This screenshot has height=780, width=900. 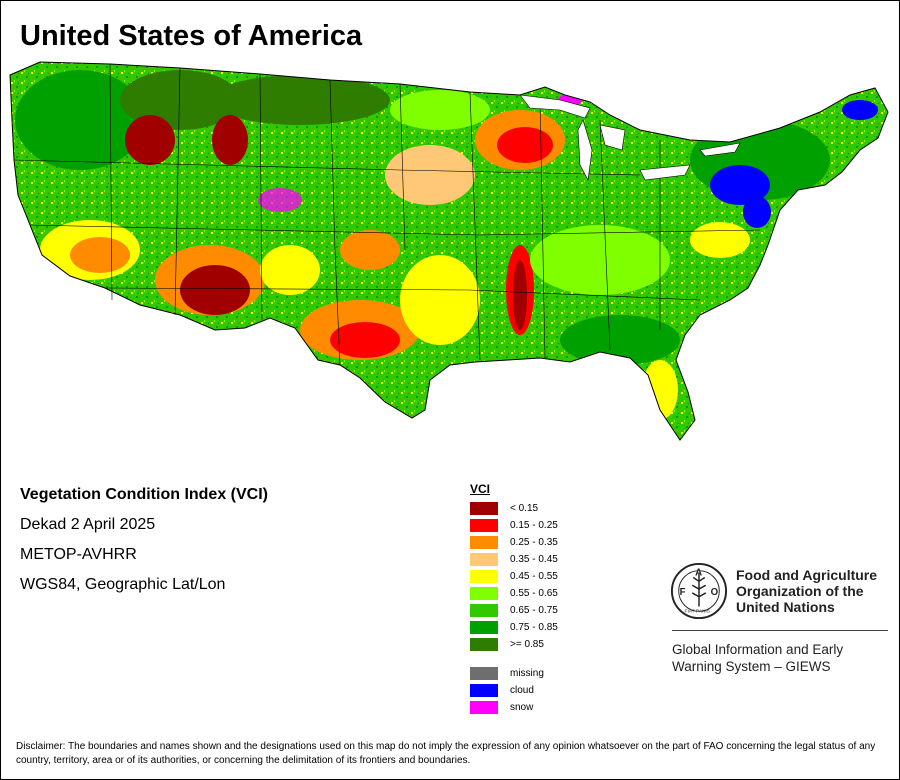 What do you see at coordinates (123, 584) in the screenshot?
I see `projection-label: WGS84, Geographic Lat/Lon` at bounding box center [123, 584].